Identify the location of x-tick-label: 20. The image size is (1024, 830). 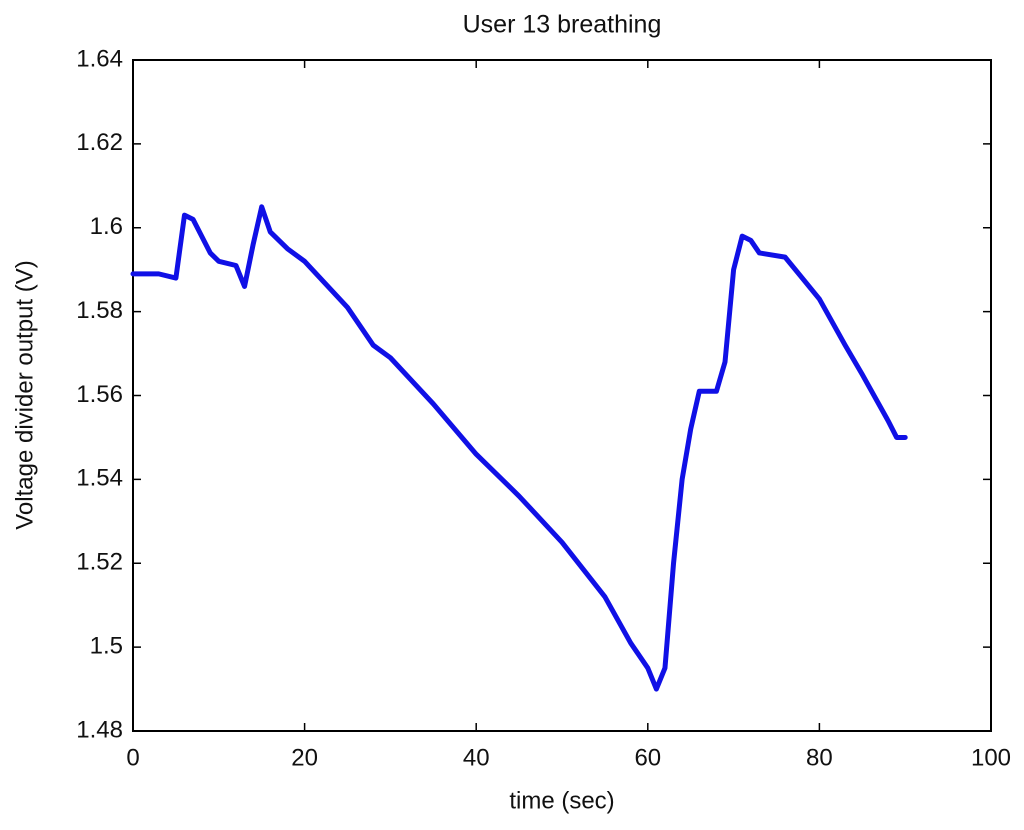
(304, 757).